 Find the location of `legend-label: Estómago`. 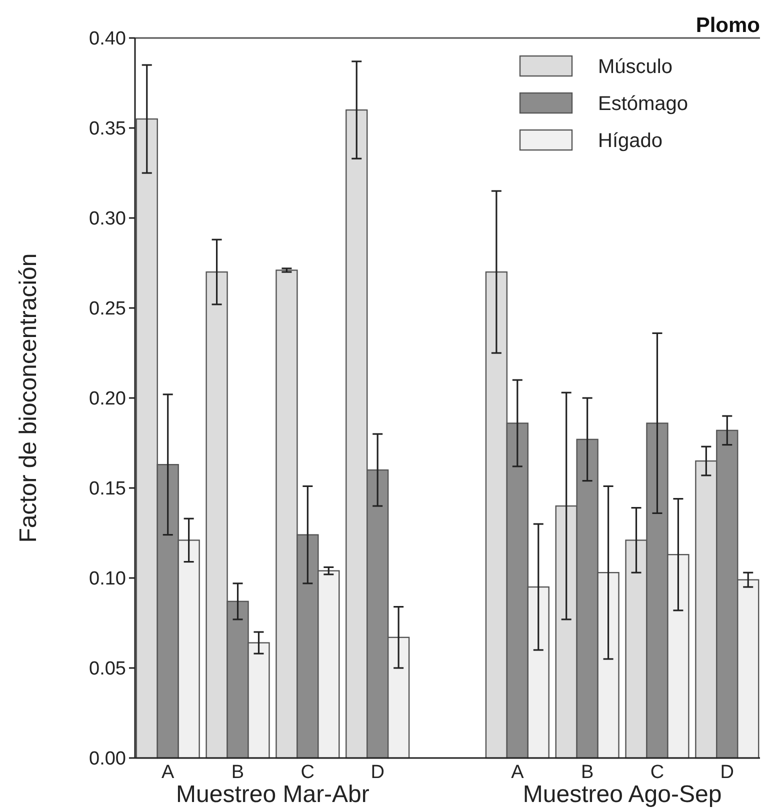

legend-label: Estómago is located at coordinates (643, 104).